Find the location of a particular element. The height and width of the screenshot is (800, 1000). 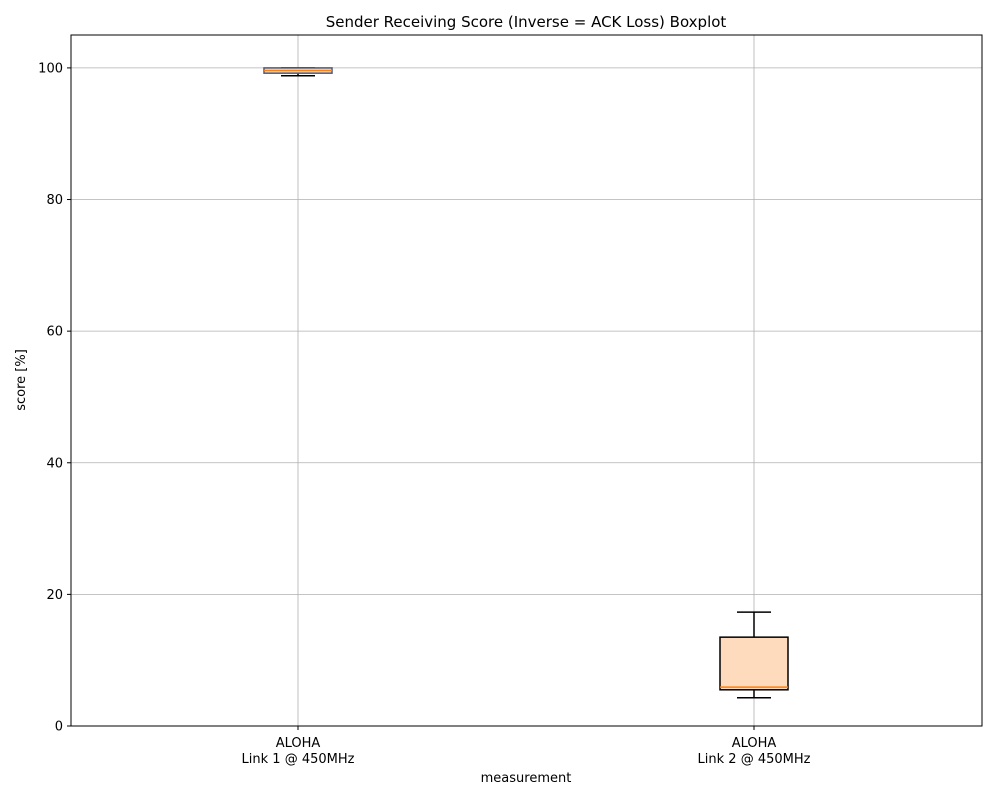

y-tick-label: 0 is located at coordinates (59, 727).